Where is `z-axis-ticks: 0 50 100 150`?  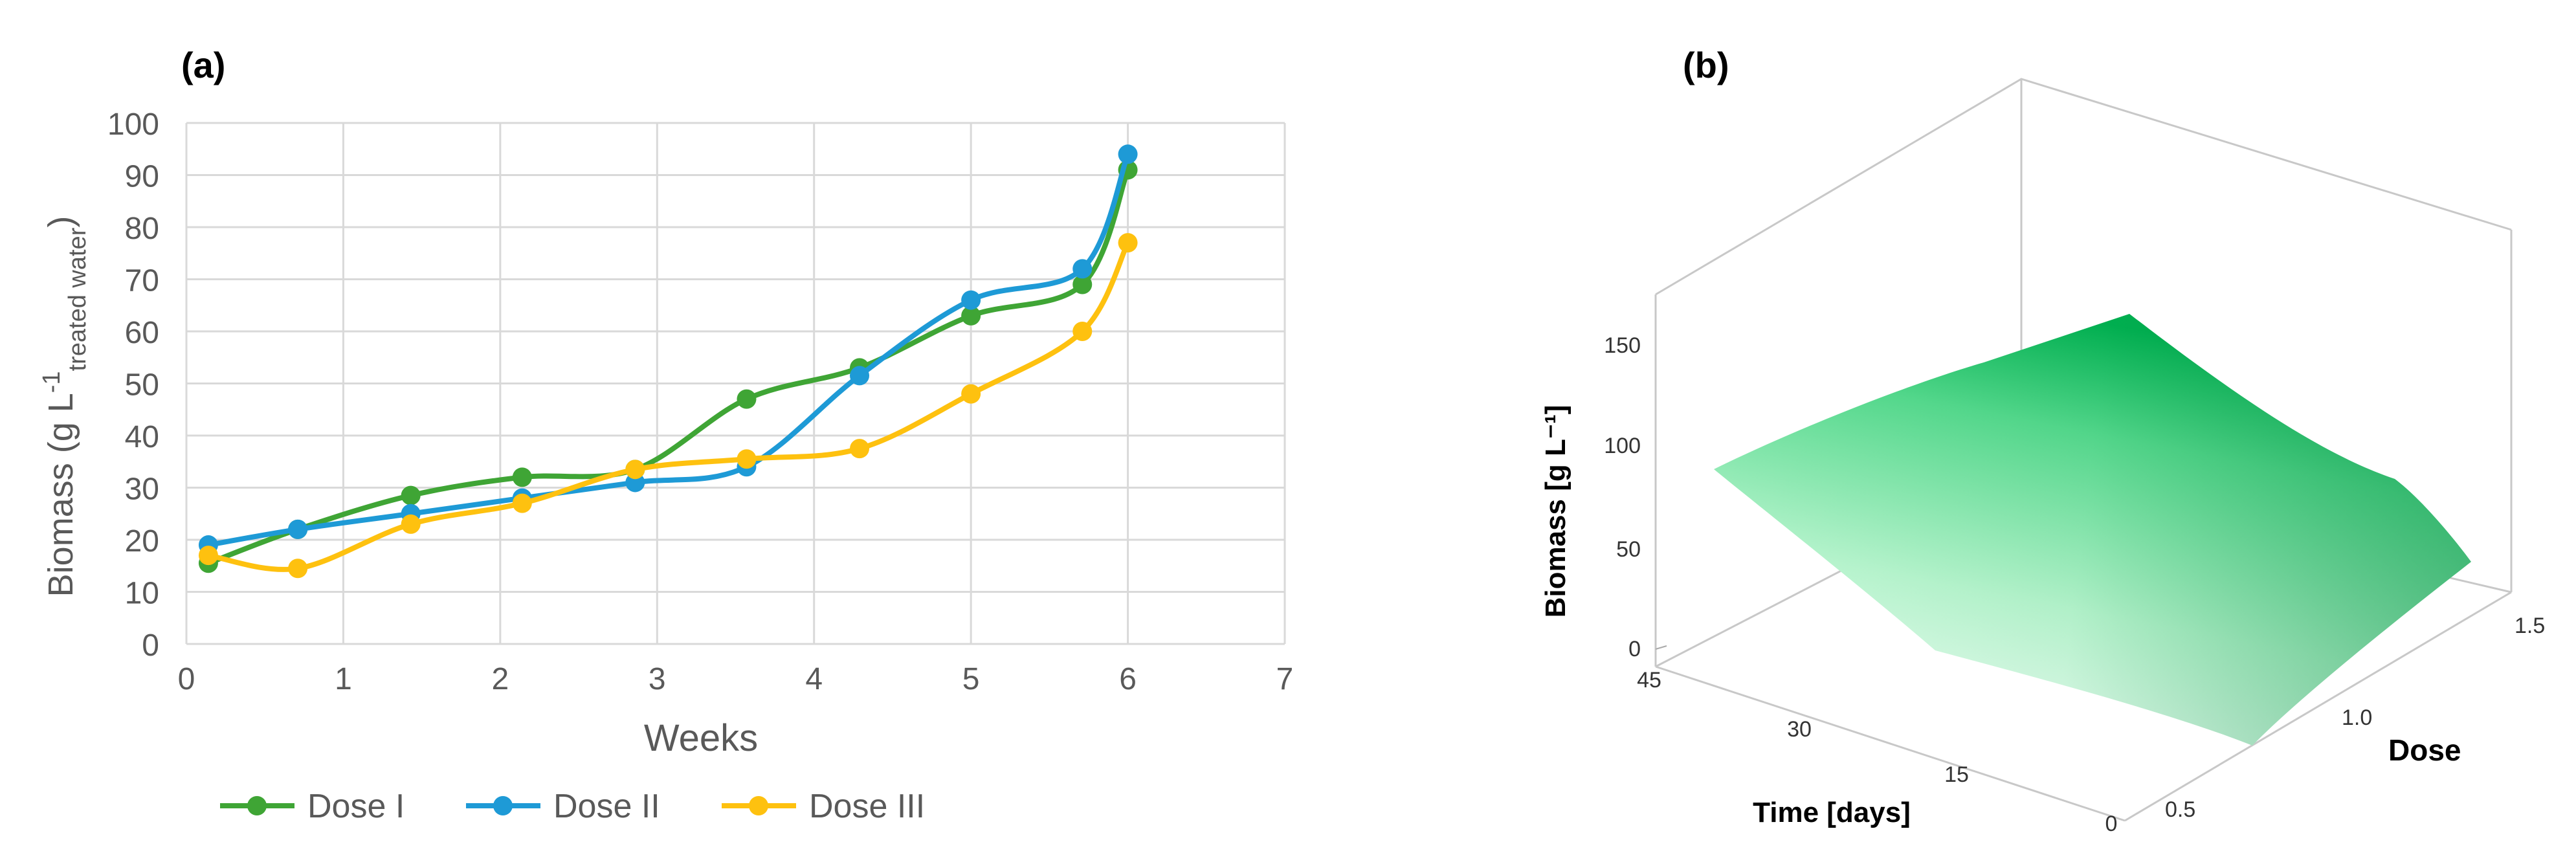
z-axis-ticks: 0 50 100 150 is located at coordinates (1635, 497).